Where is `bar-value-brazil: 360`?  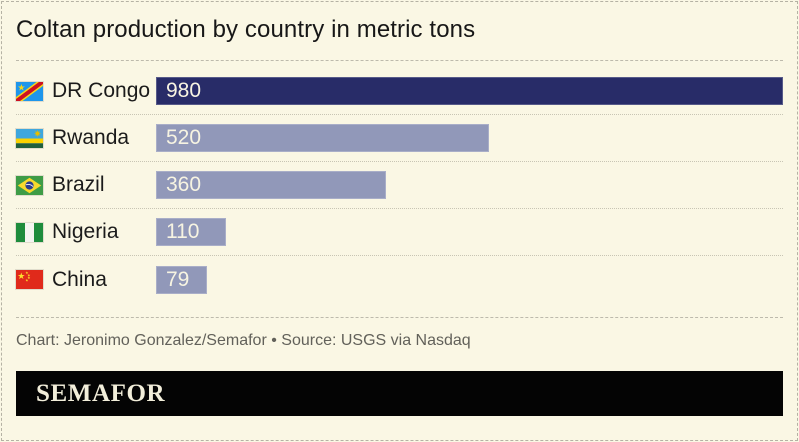 bar-value-brazil: 360 is located at coordinates (184, 184).